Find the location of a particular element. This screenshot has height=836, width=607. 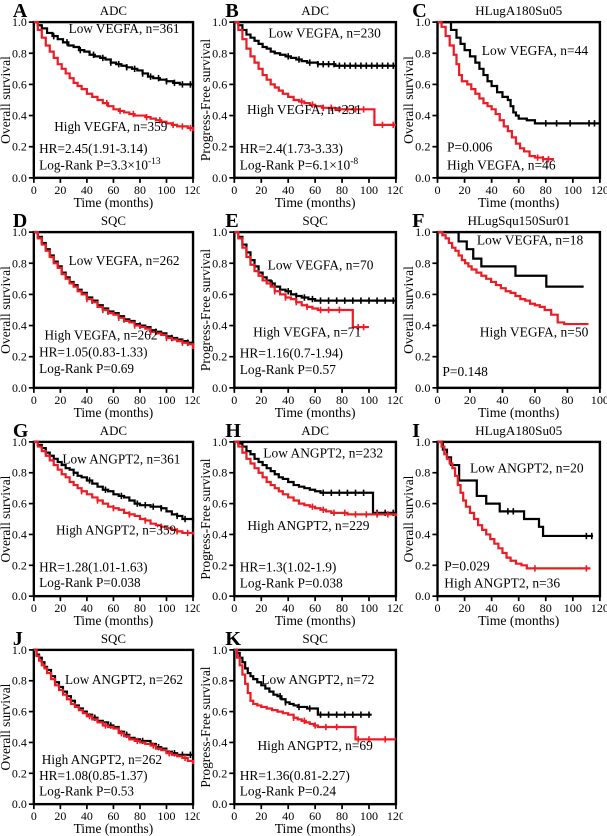

annotation-text: High ANGPT2, n=229 is located at coordinates (308, 525).